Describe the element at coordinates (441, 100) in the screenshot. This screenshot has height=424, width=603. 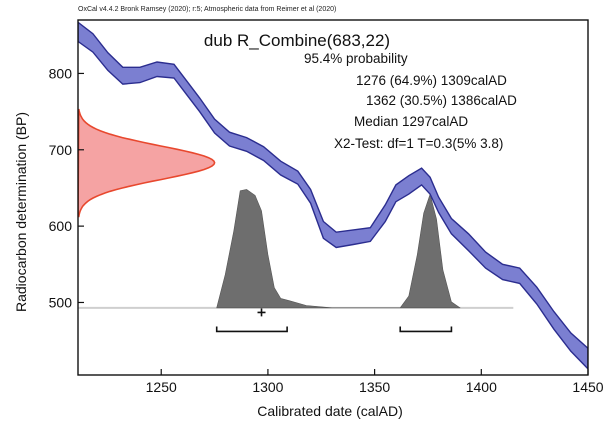
I see `info-line-3: 1362 (30.5%) 1386calAD` at that location.